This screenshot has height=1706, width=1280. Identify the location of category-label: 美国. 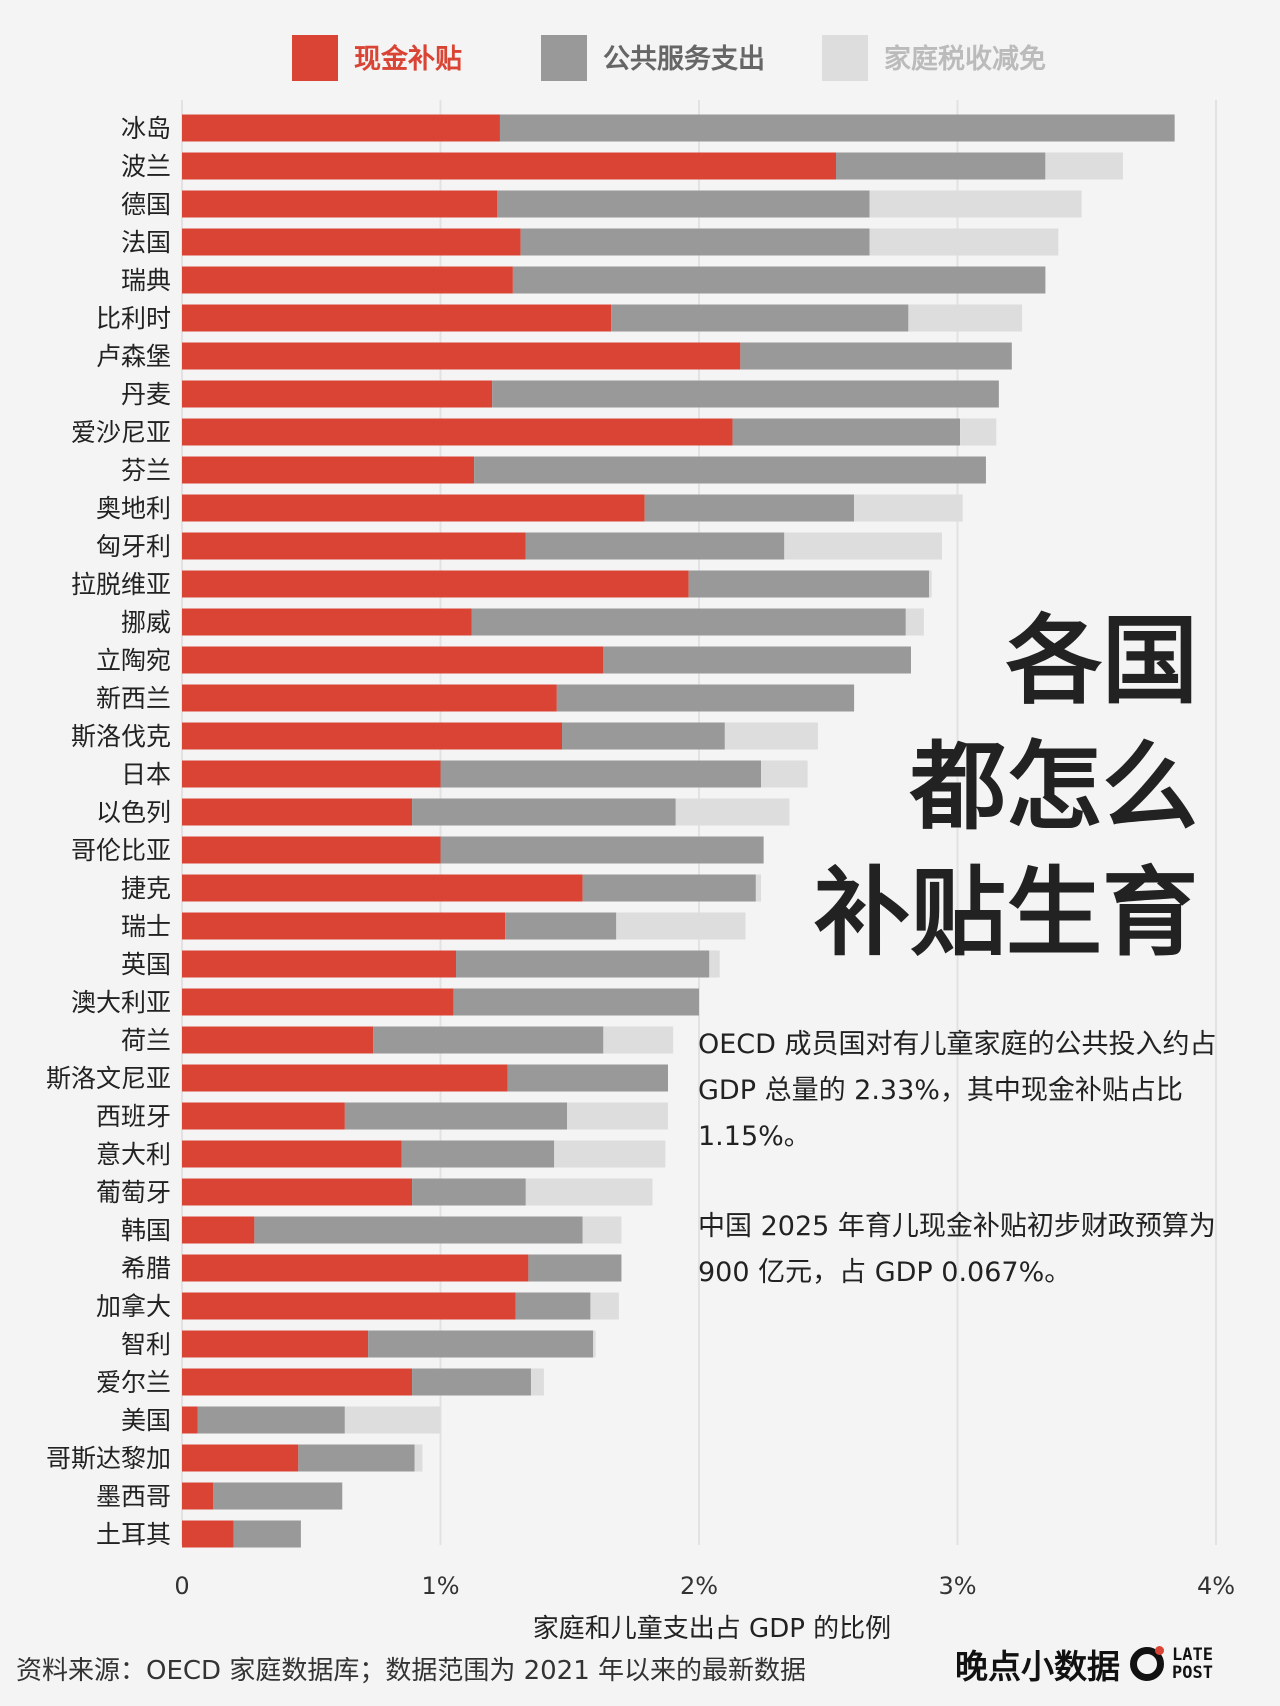
(146, 1420).